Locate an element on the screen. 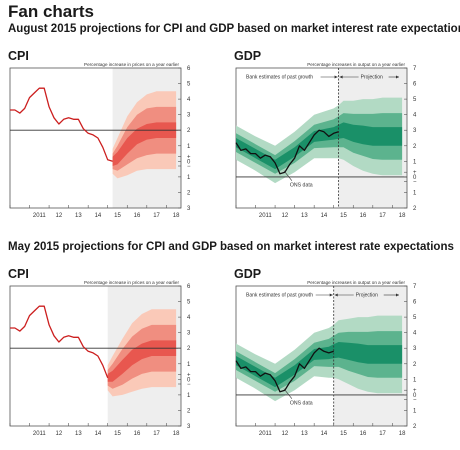 This screenshot has width=460, height=450. chart-label-aug-gdp: GDP is located at coordinates (248, 56).